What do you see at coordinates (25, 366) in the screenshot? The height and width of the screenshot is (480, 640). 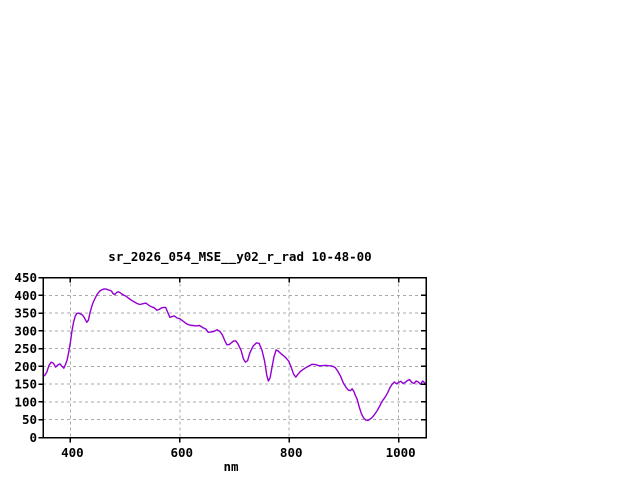 I see `y-tick-label: 200` at bounding box center [25, 366].